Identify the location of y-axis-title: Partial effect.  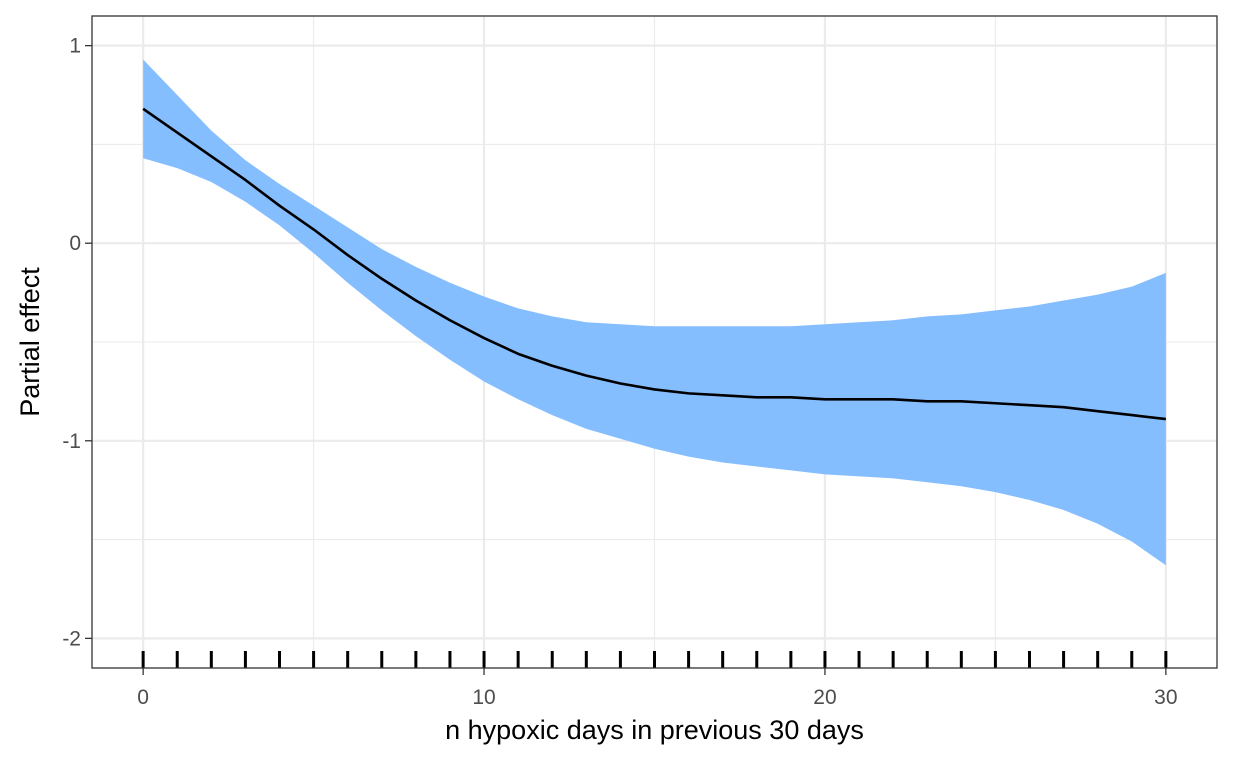
(30, 342).